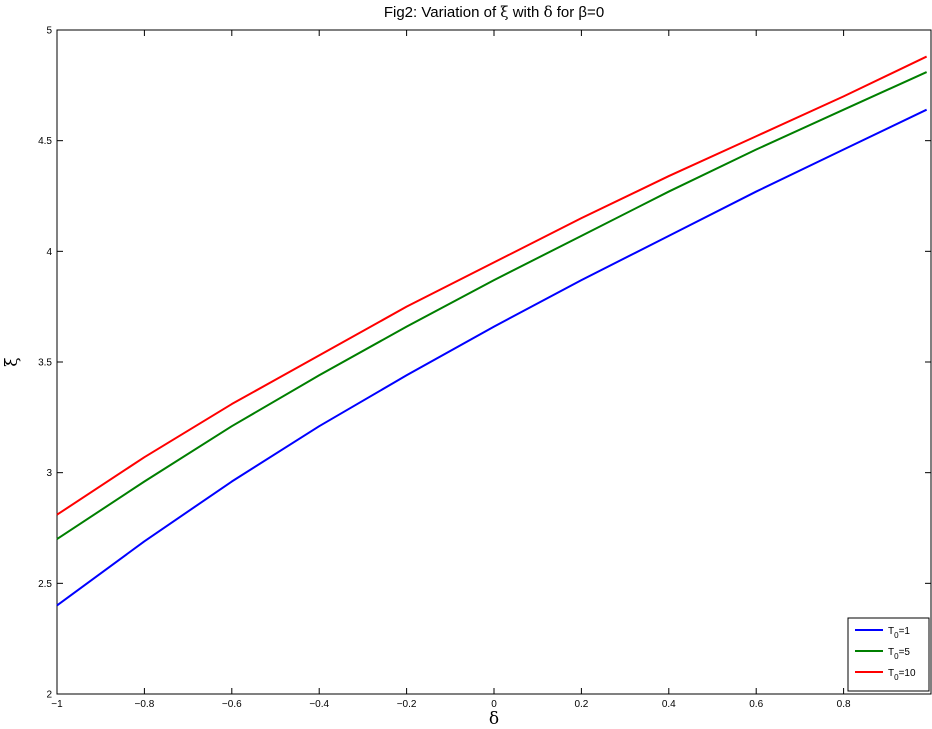 This screenshot has height=729, width=932. I want to click on y-axis-label: ξ, so click(12, 361).